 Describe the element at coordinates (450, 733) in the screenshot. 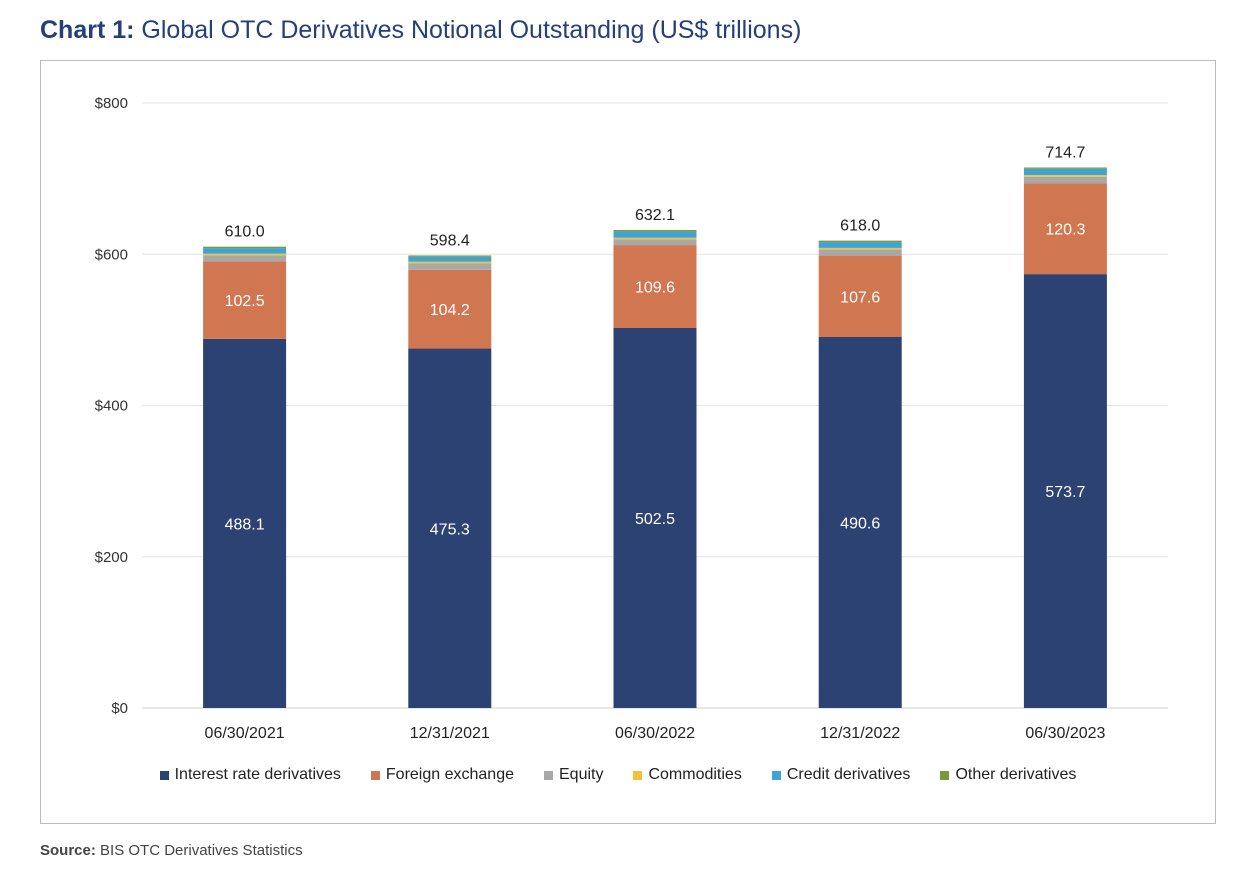

I see `x-tick-label: 12/31/2021` at that location.